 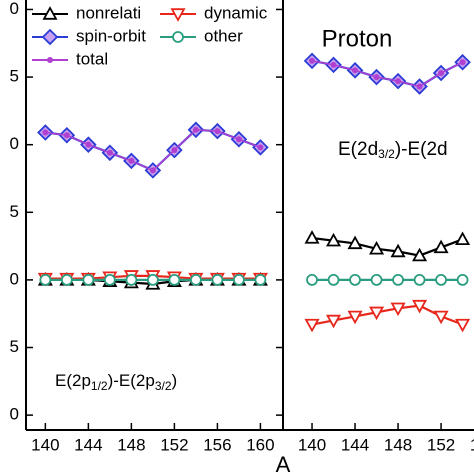 What do you see at coordinates (111, 35) in the screenshot?
I see `legend-label: spin-orbit` at bounding box center [111, 35].